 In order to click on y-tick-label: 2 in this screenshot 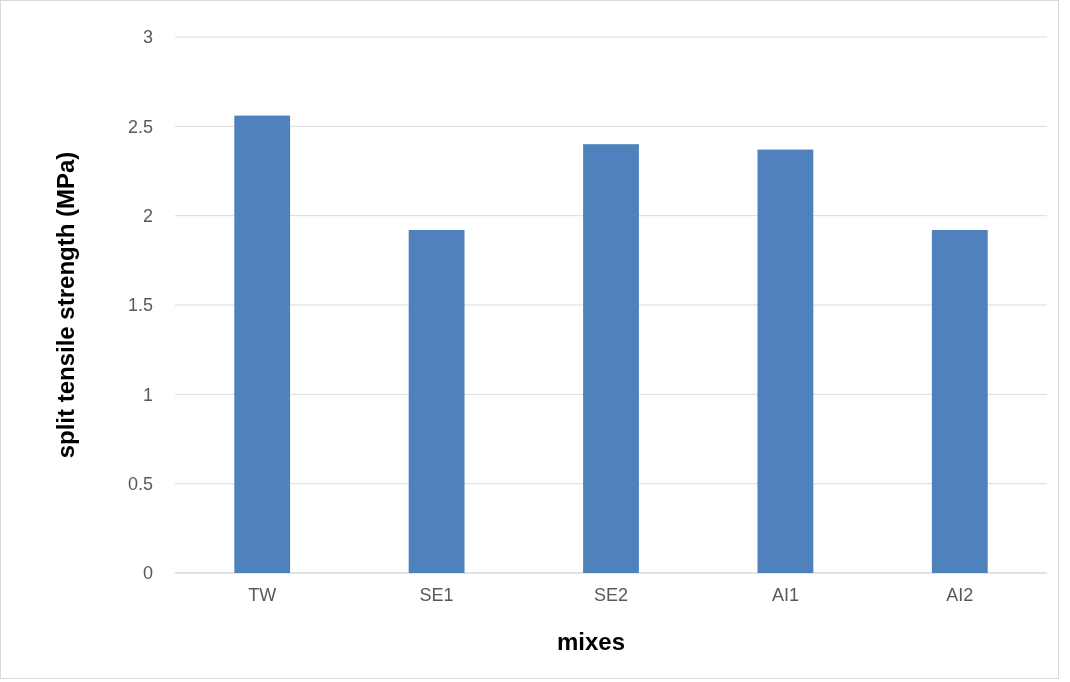, I will do `click(147, 215)`.